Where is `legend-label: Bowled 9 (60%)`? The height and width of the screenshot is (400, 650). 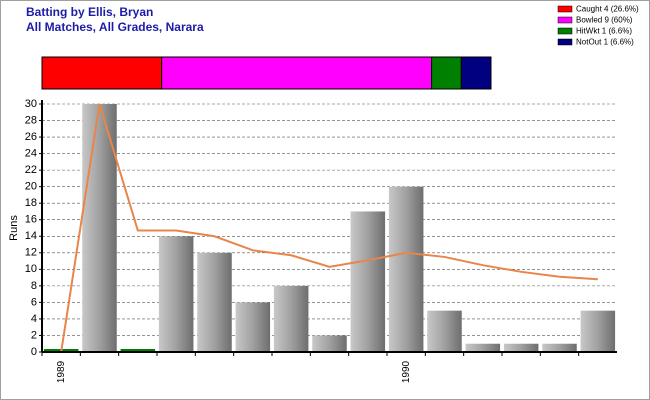
legend-label: Bowled 9 (60%) is located at coordinates (604, 20).